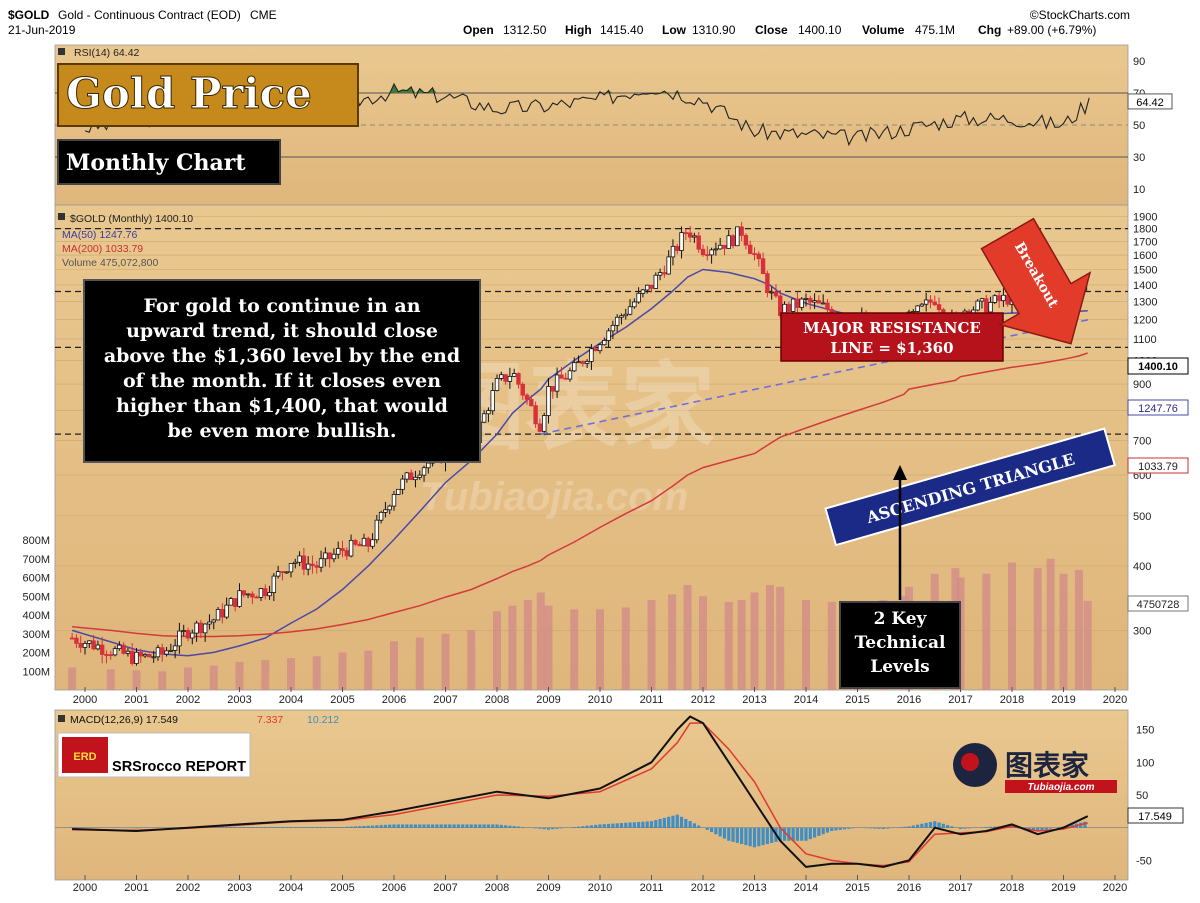  Describe the element at coordinates (900, 577) in the screenshot. I see `key-levels-callout: 2 Key Technical Levels` at that location.